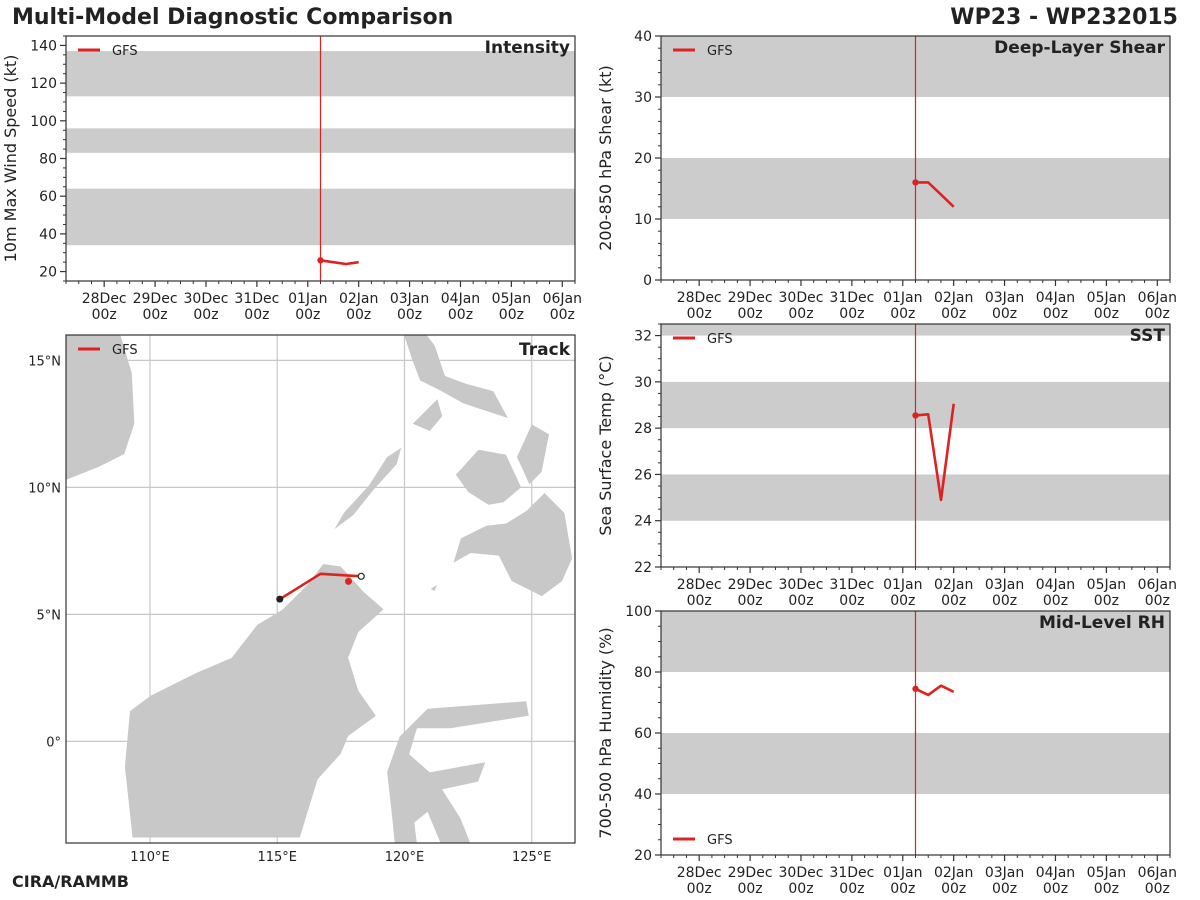 This screenshot has width=1200, height=900. Describe the element at coordinates (277, 857) in the screenshot. I see `lon-tick-label: 115°E` at that location.